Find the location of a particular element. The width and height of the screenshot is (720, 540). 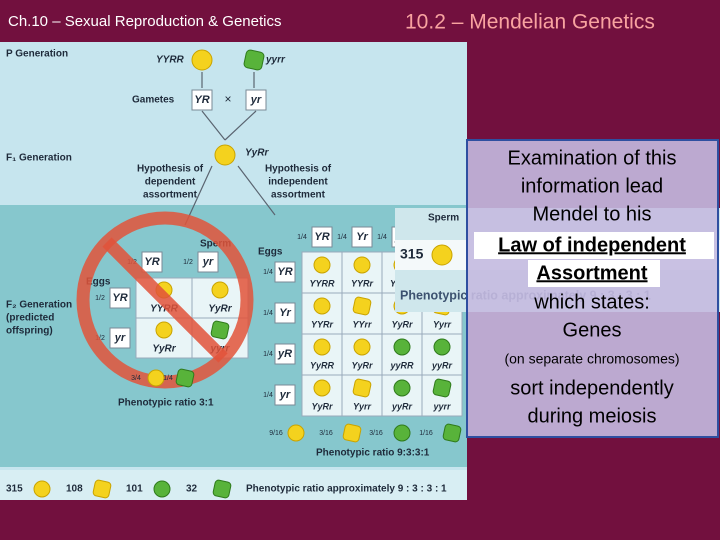

observed-strip is located at coordinates (233, 485).